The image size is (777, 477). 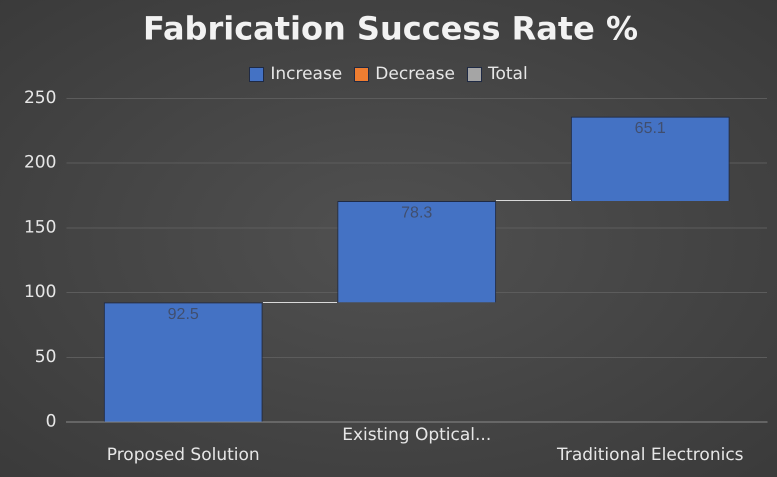 I want to click on y-tick-label: 100, so click(x=40, y=292).